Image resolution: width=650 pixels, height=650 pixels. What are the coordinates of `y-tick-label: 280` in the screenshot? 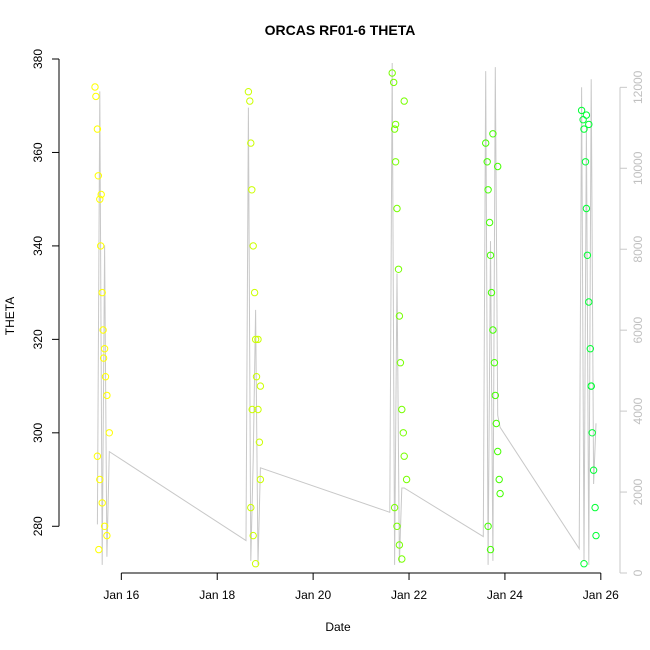 It's located at (38, 526).